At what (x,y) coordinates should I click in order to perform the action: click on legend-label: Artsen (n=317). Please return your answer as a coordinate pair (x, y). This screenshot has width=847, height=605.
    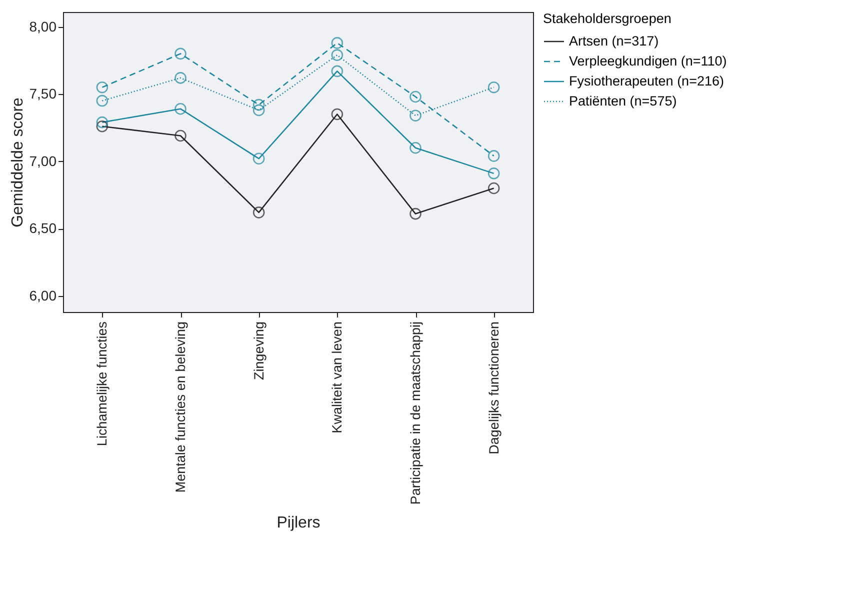
    Looking at the image, I should click on (614, 41).